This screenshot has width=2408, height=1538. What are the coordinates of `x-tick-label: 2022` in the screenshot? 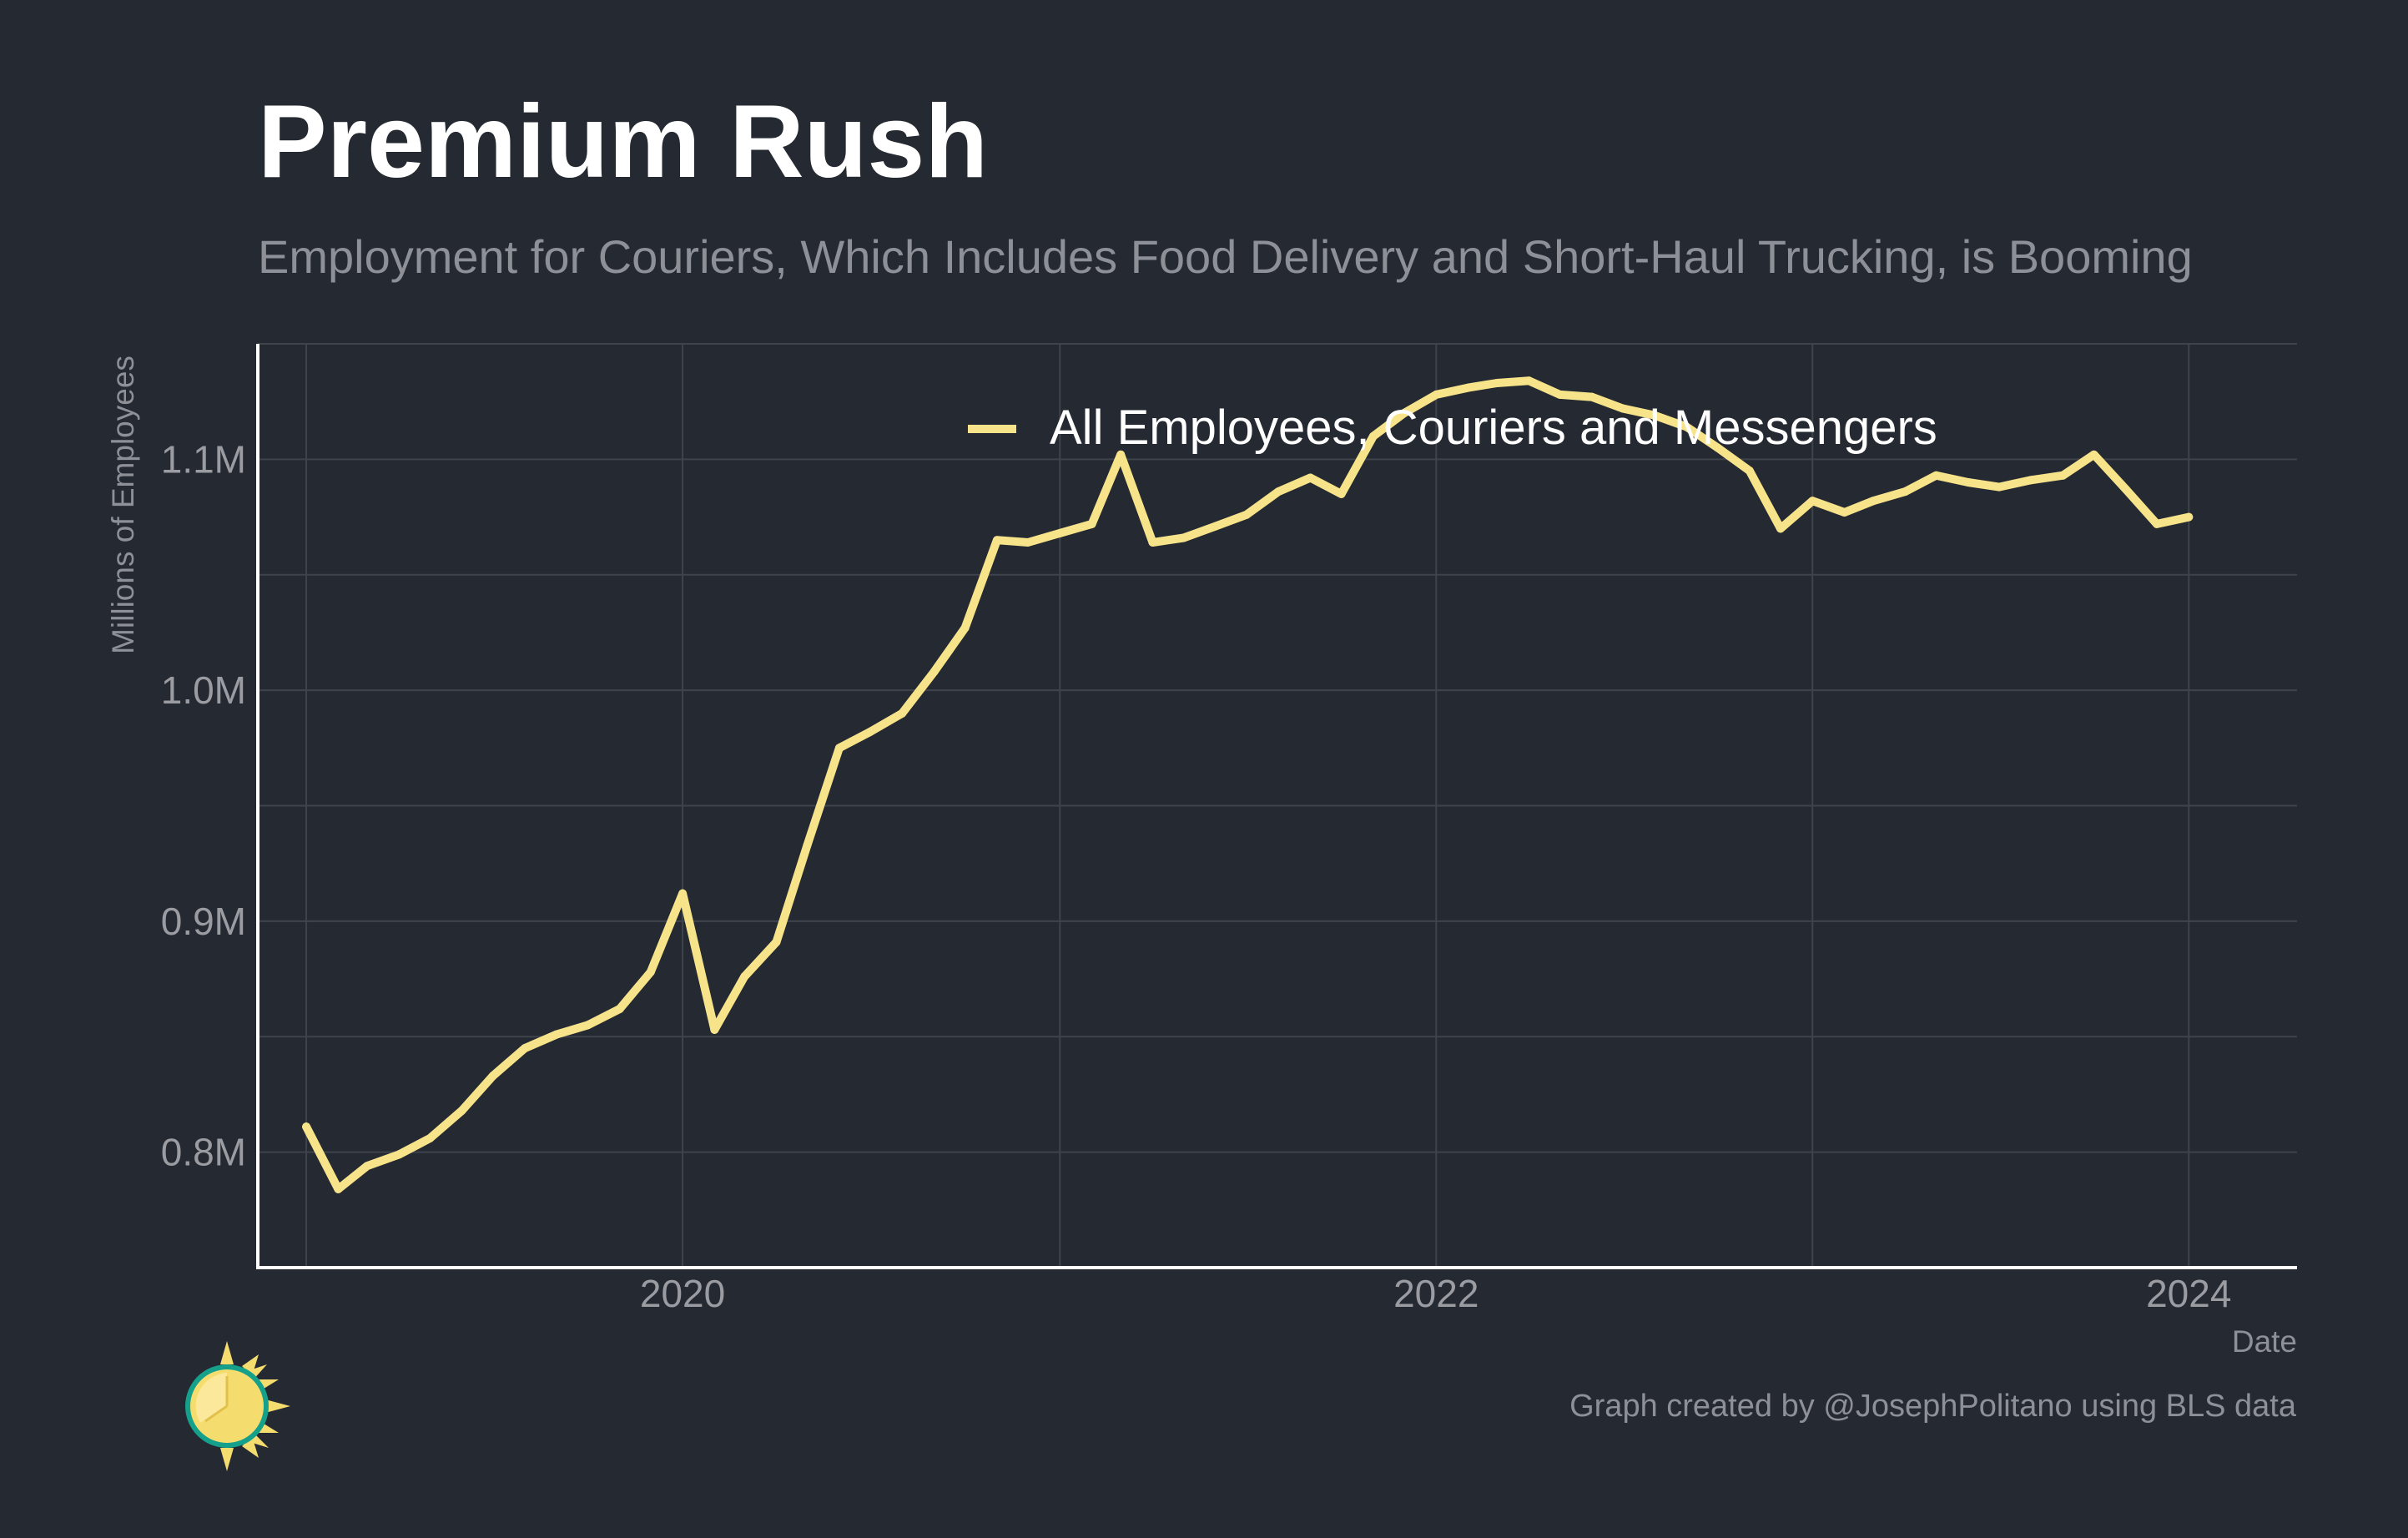 It's located at (1436, 1293).